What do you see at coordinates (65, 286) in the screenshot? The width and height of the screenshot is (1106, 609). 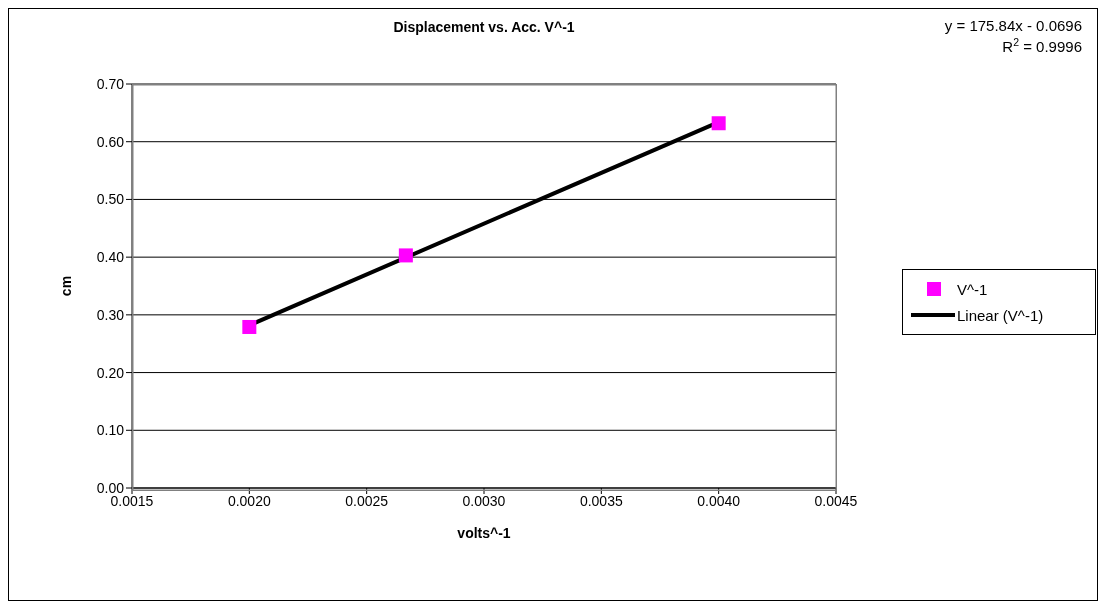 I see `y-axis-title: cm` at bounding box center [65, 286].